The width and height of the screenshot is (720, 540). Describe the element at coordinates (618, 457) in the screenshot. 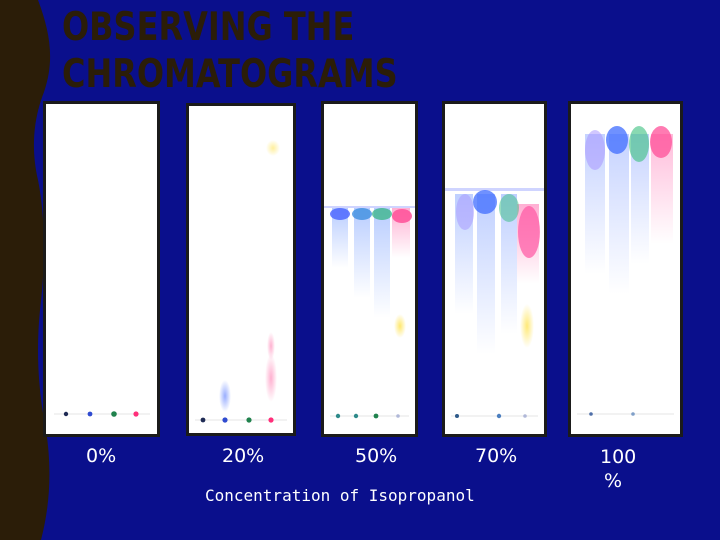

I see `label-100-line-1: 100` at that location.